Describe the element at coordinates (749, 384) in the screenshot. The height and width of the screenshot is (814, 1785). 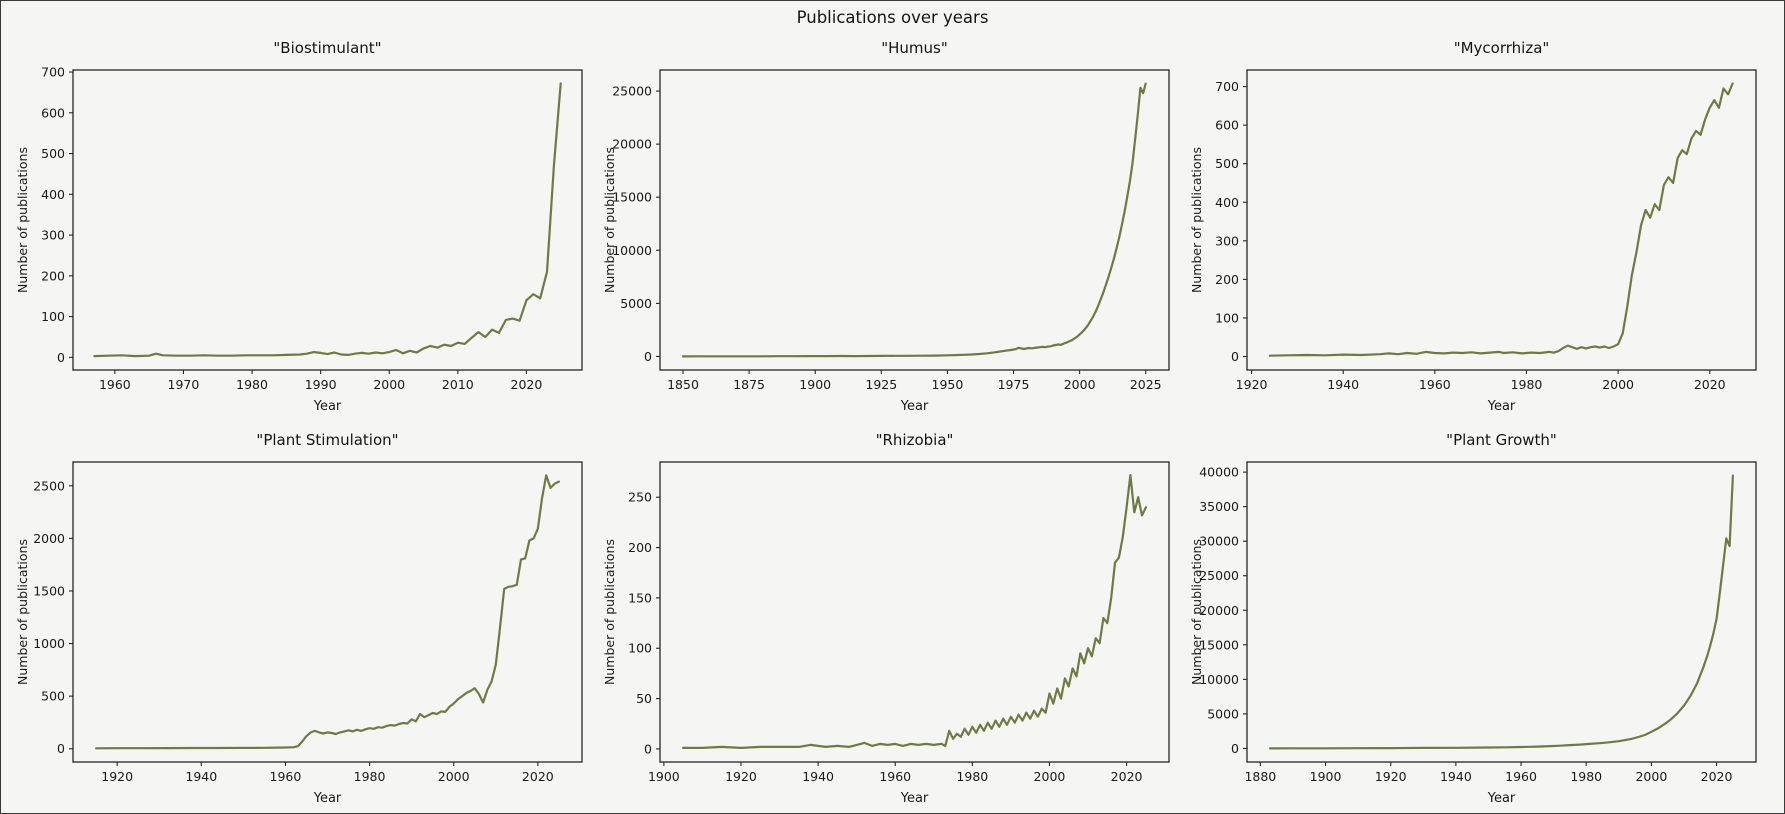
I see `x-tick-label: 1875` at that location.